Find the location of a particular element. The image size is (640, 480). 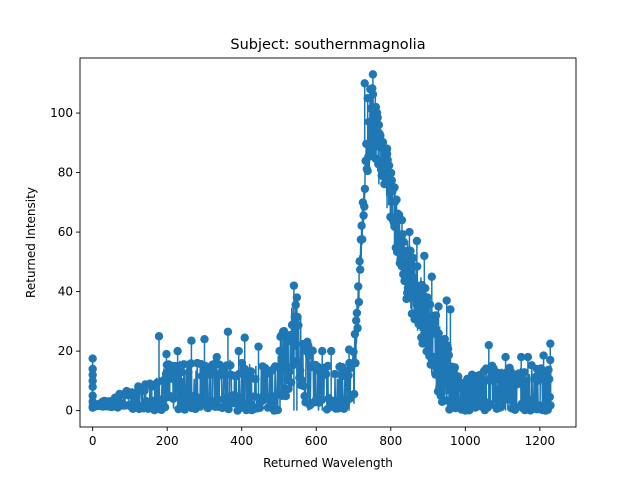

x-axis: 0 200 400 600 800 1000 1200 is located at coordinates (322, 437).